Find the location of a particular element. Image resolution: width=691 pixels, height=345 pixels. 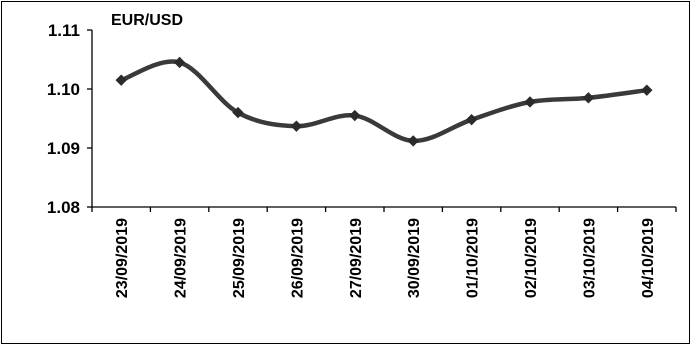

x-tick-label: 24/09/2019 is located at coordinates (181, 258).